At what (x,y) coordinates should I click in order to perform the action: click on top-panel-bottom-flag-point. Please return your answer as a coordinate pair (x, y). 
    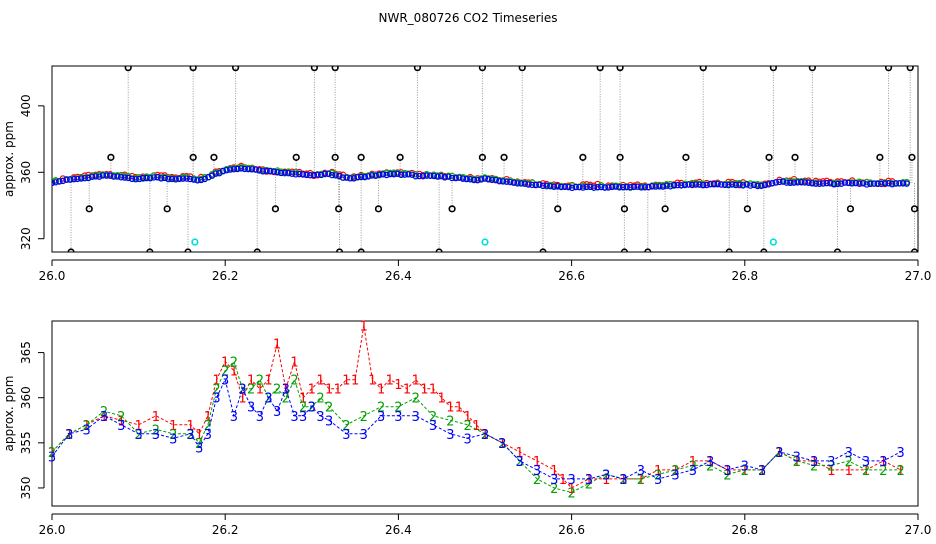
    Looking at the image, I should click on (914, 250).